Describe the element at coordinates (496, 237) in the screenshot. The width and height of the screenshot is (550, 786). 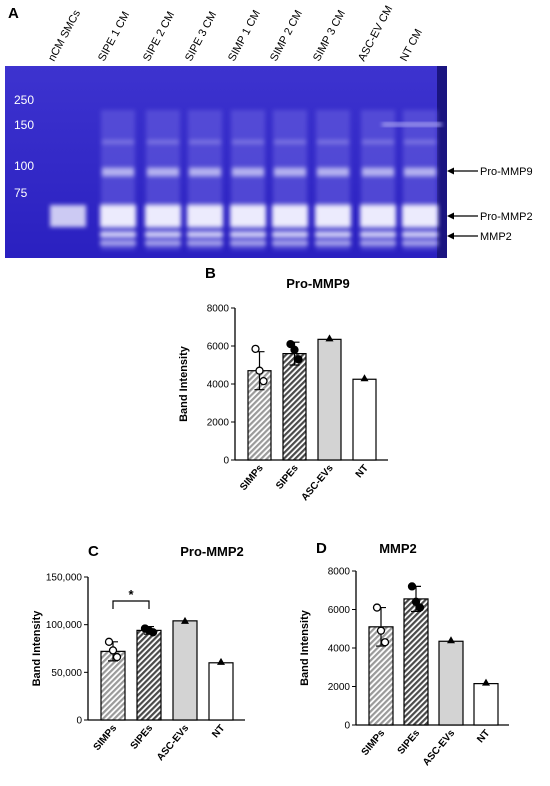
I see `band-label: MMP2` at that location.